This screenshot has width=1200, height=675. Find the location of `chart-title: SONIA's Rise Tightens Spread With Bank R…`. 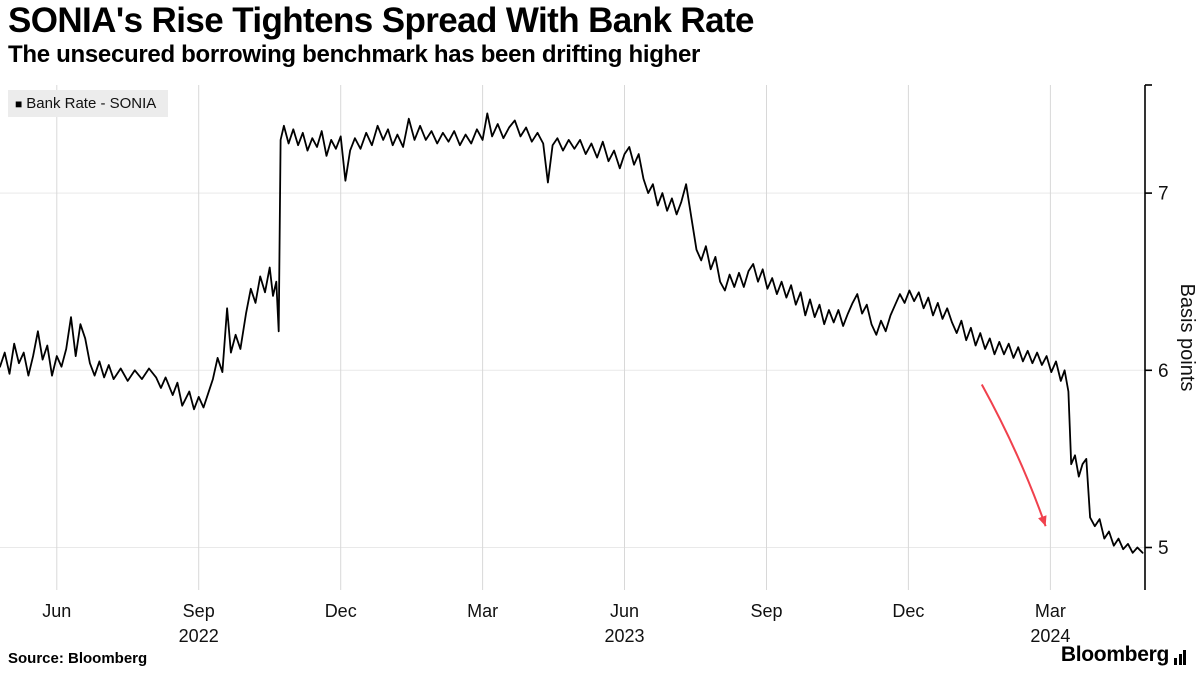

chart-title: SONIA's Rise Tightens Spread With Bank R… is located at coordinates (381, 20).